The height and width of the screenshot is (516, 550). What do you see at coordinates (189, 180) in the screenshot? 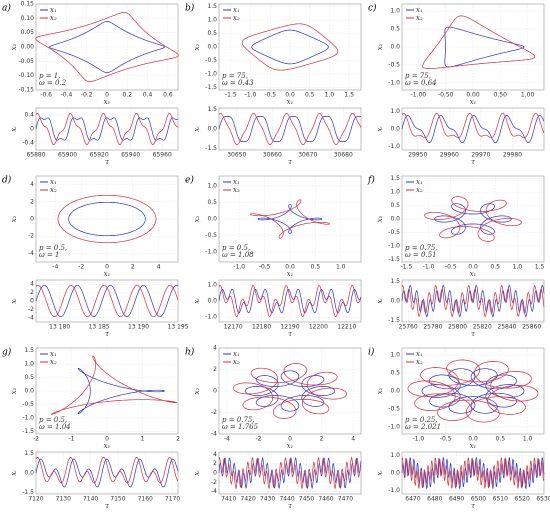
I see `panel-label: e)` at bounding box center [189, 180].